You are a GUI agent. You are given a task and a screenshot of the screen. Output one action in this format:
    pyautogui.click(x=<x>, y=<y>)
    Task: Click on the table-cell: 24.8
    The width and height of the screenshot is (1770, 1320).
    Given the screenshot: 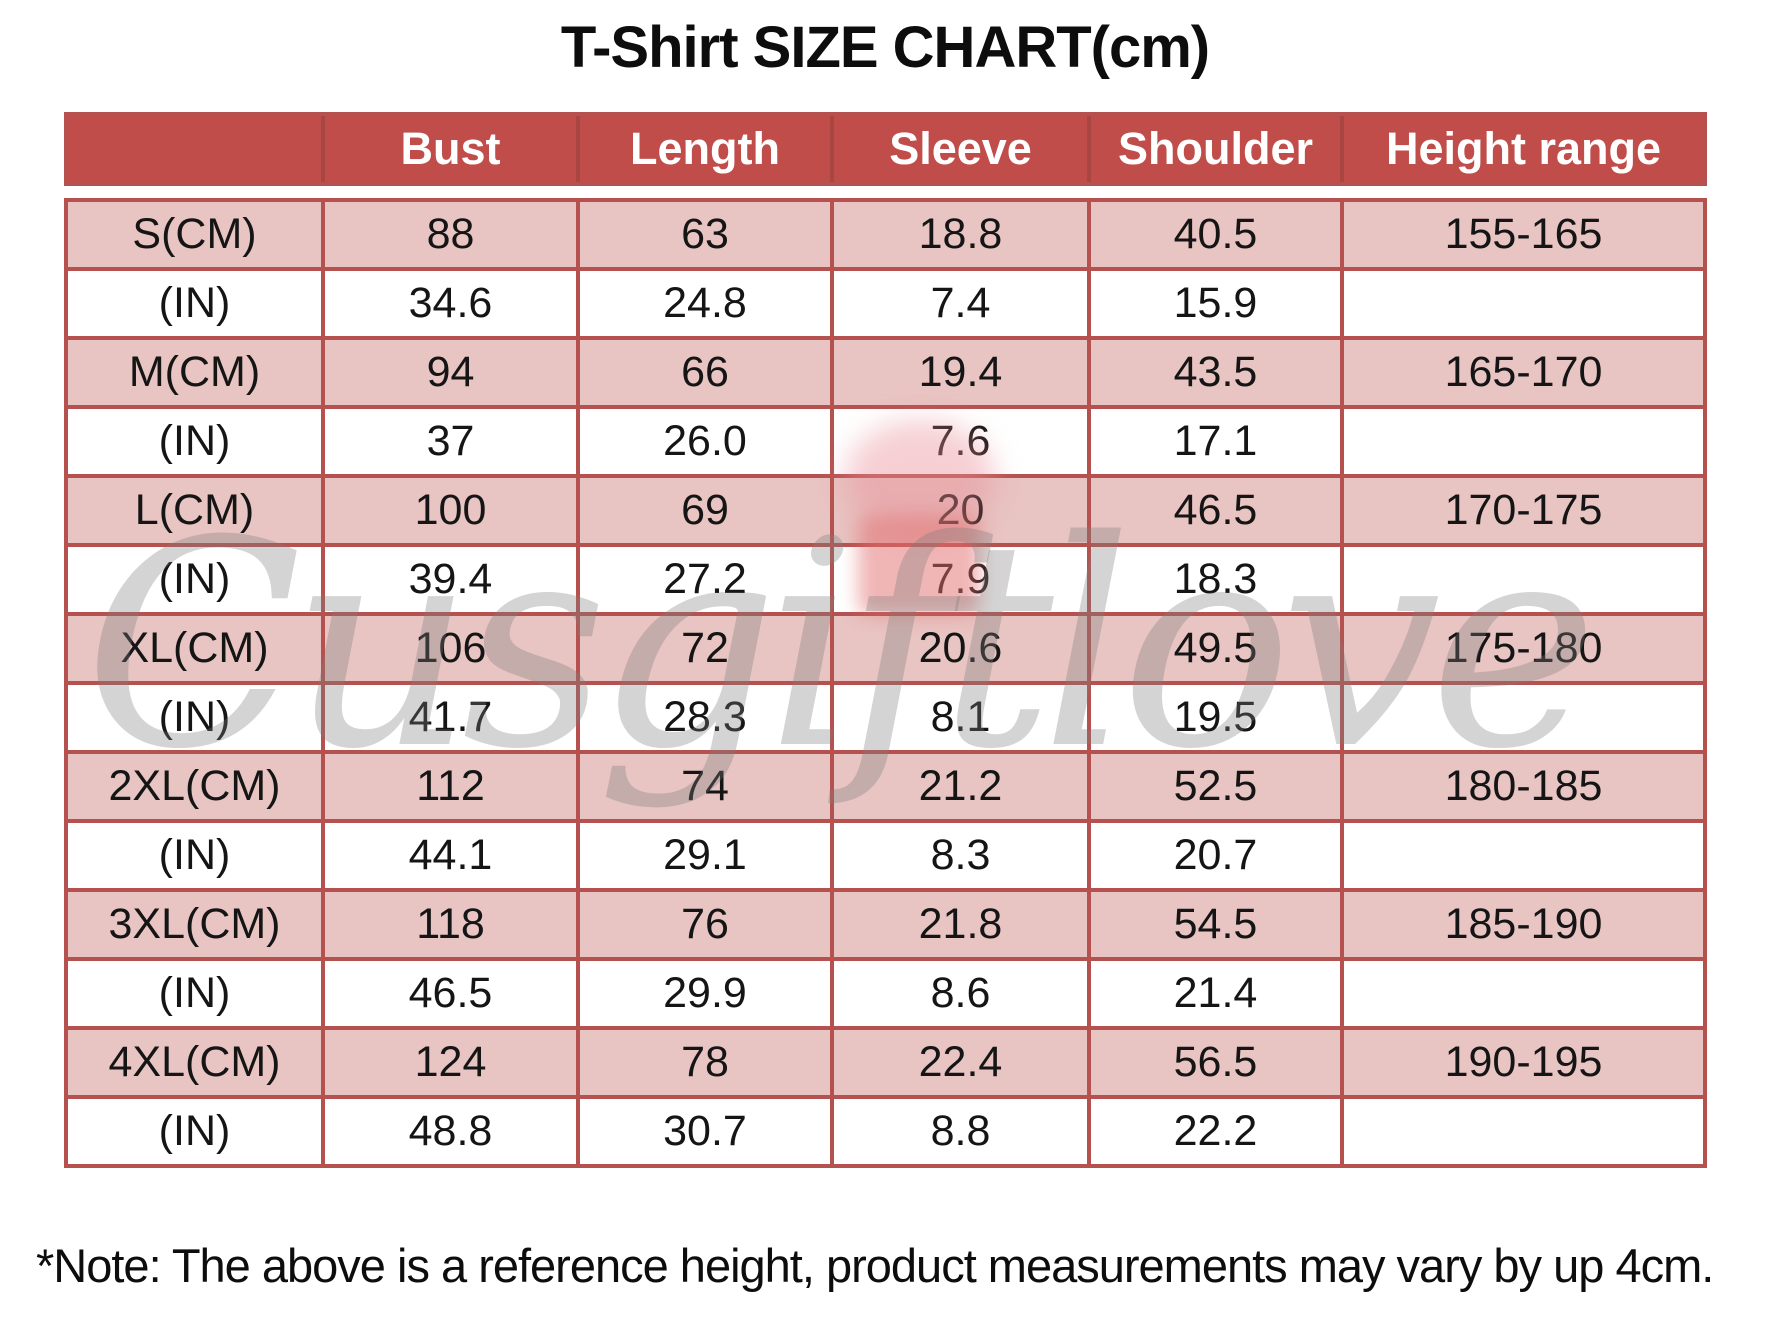 What is the action you would take?
    pyautogui.click(x=705, y=303)
    